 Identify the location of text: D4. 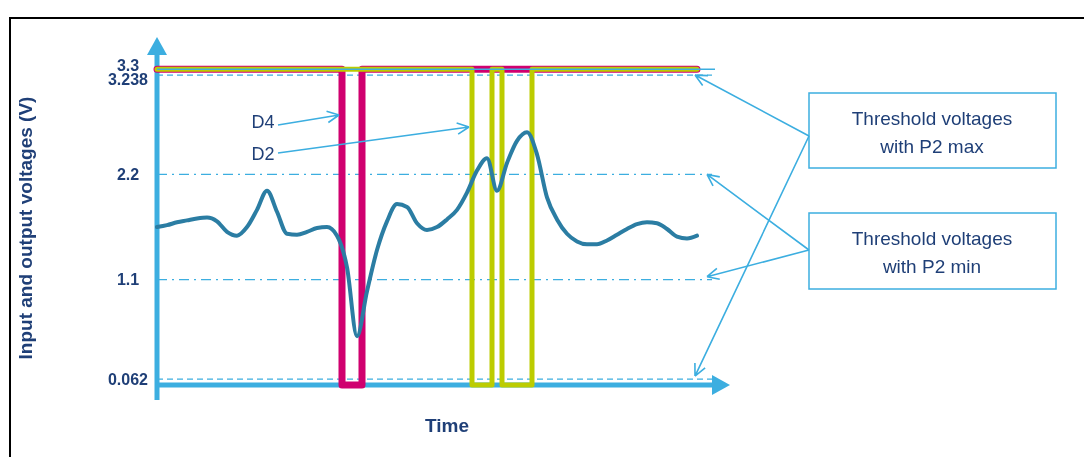
(263, 122).